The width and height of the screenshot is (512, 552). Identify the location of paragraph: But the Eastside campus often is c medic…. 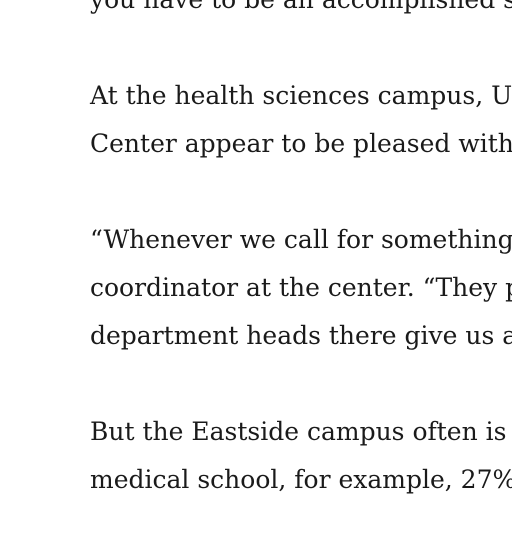
(301, 456).